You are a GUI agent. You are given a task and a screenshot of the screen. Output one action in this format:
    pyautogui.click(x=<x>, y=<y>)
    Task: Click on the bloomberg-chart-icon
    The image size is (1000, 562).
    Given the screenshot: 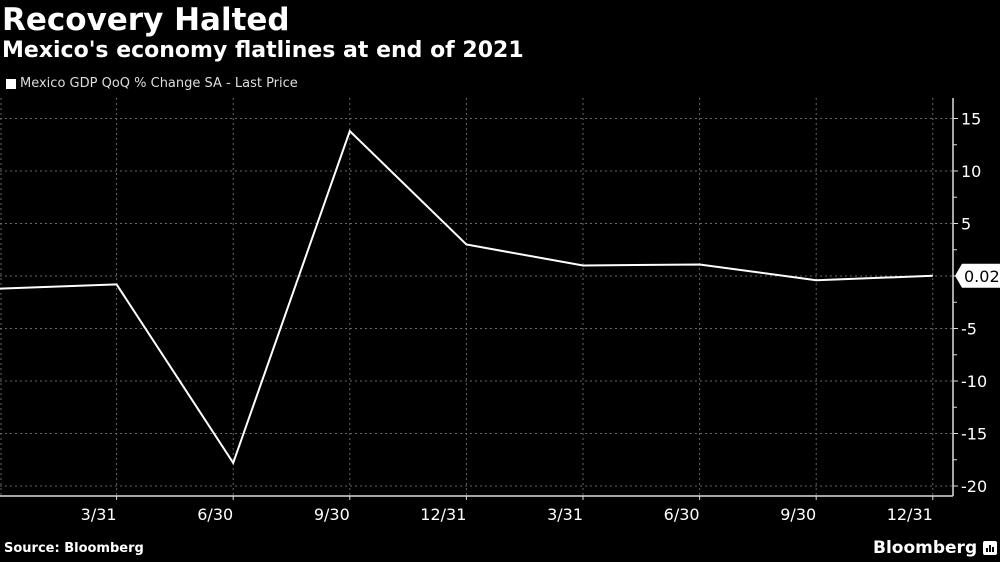 What is the action you would take?
    pyautogui.click(x=990, y=548)
    